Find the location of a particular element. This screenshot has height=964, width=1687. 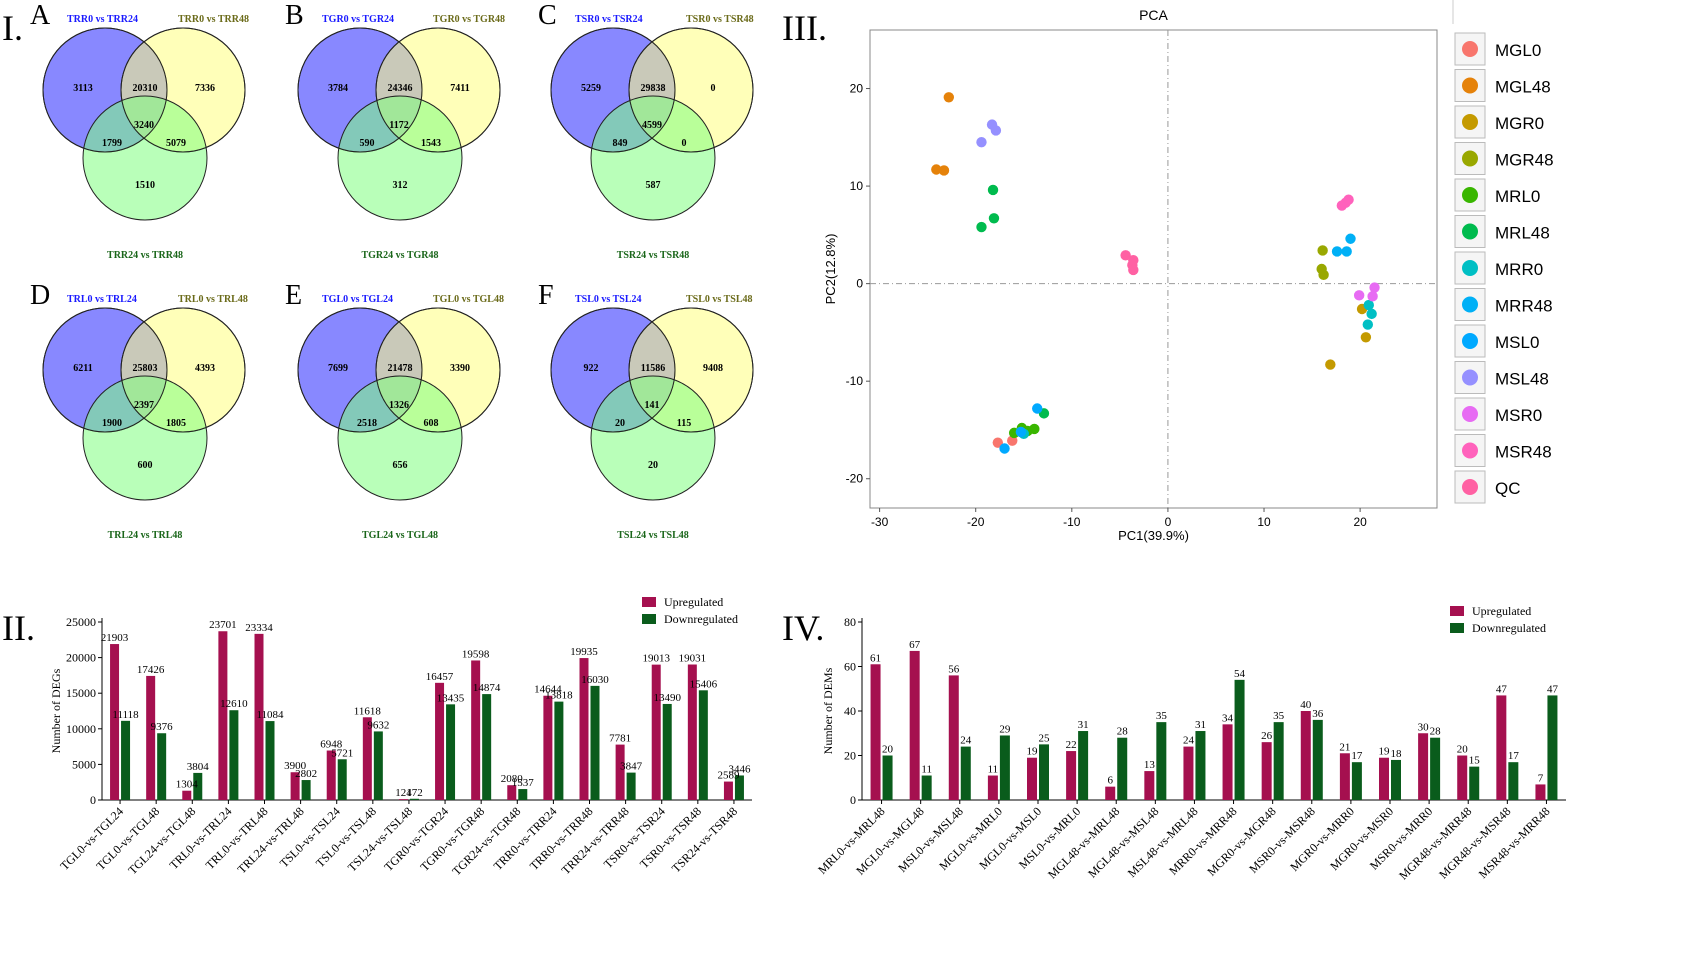

data-label-down: 13818 is located at coordinates (559, 696).